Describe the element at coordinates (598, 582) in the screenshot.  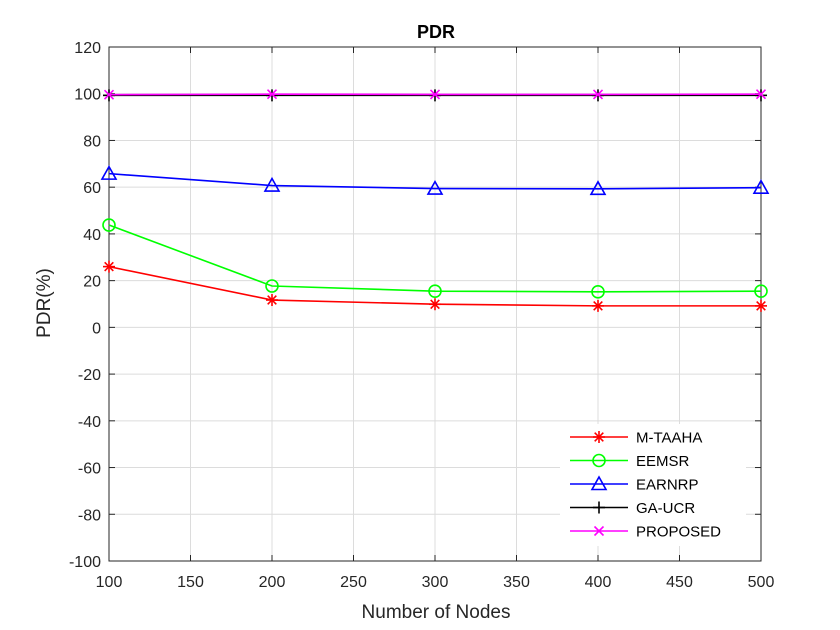
I see `x-tick-label: 400` at that location.